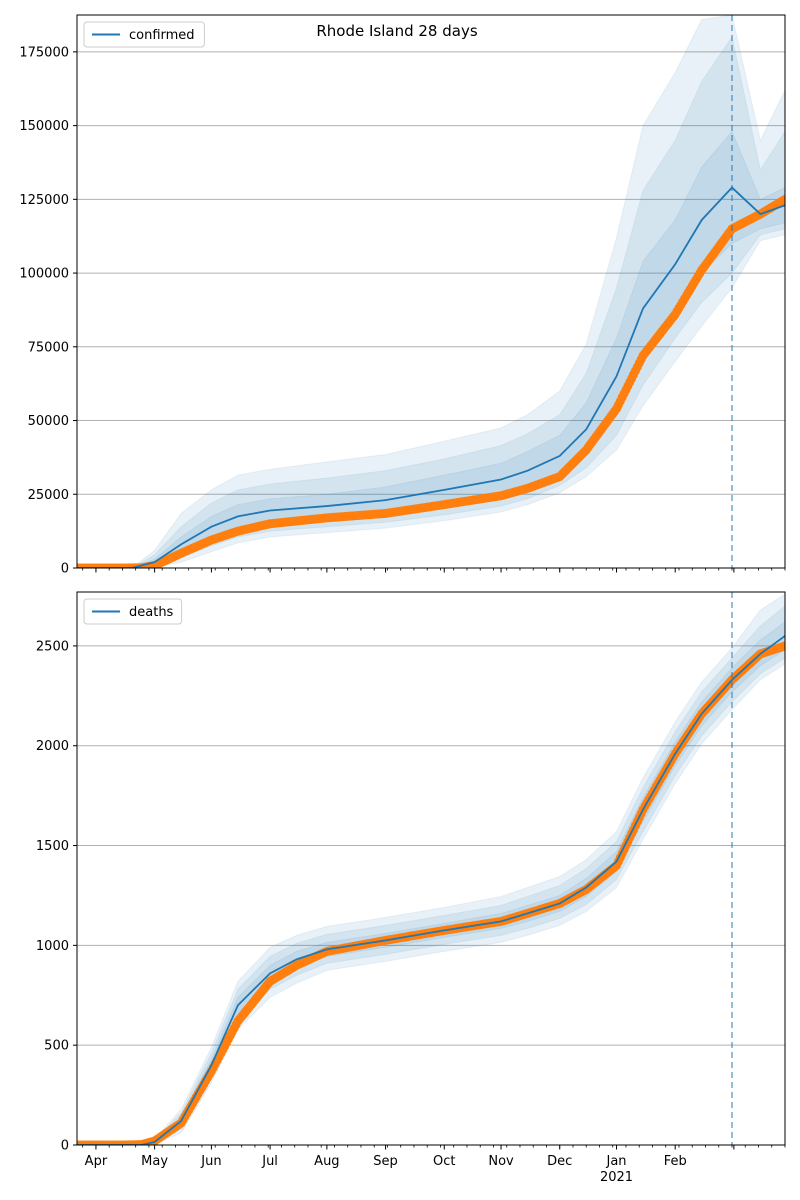 The image size is (800, 1200). What do you see at coordinates (52, 846) in the screenshot?
I see `y-tick-label: 1500` at bounding box center [52, 846].